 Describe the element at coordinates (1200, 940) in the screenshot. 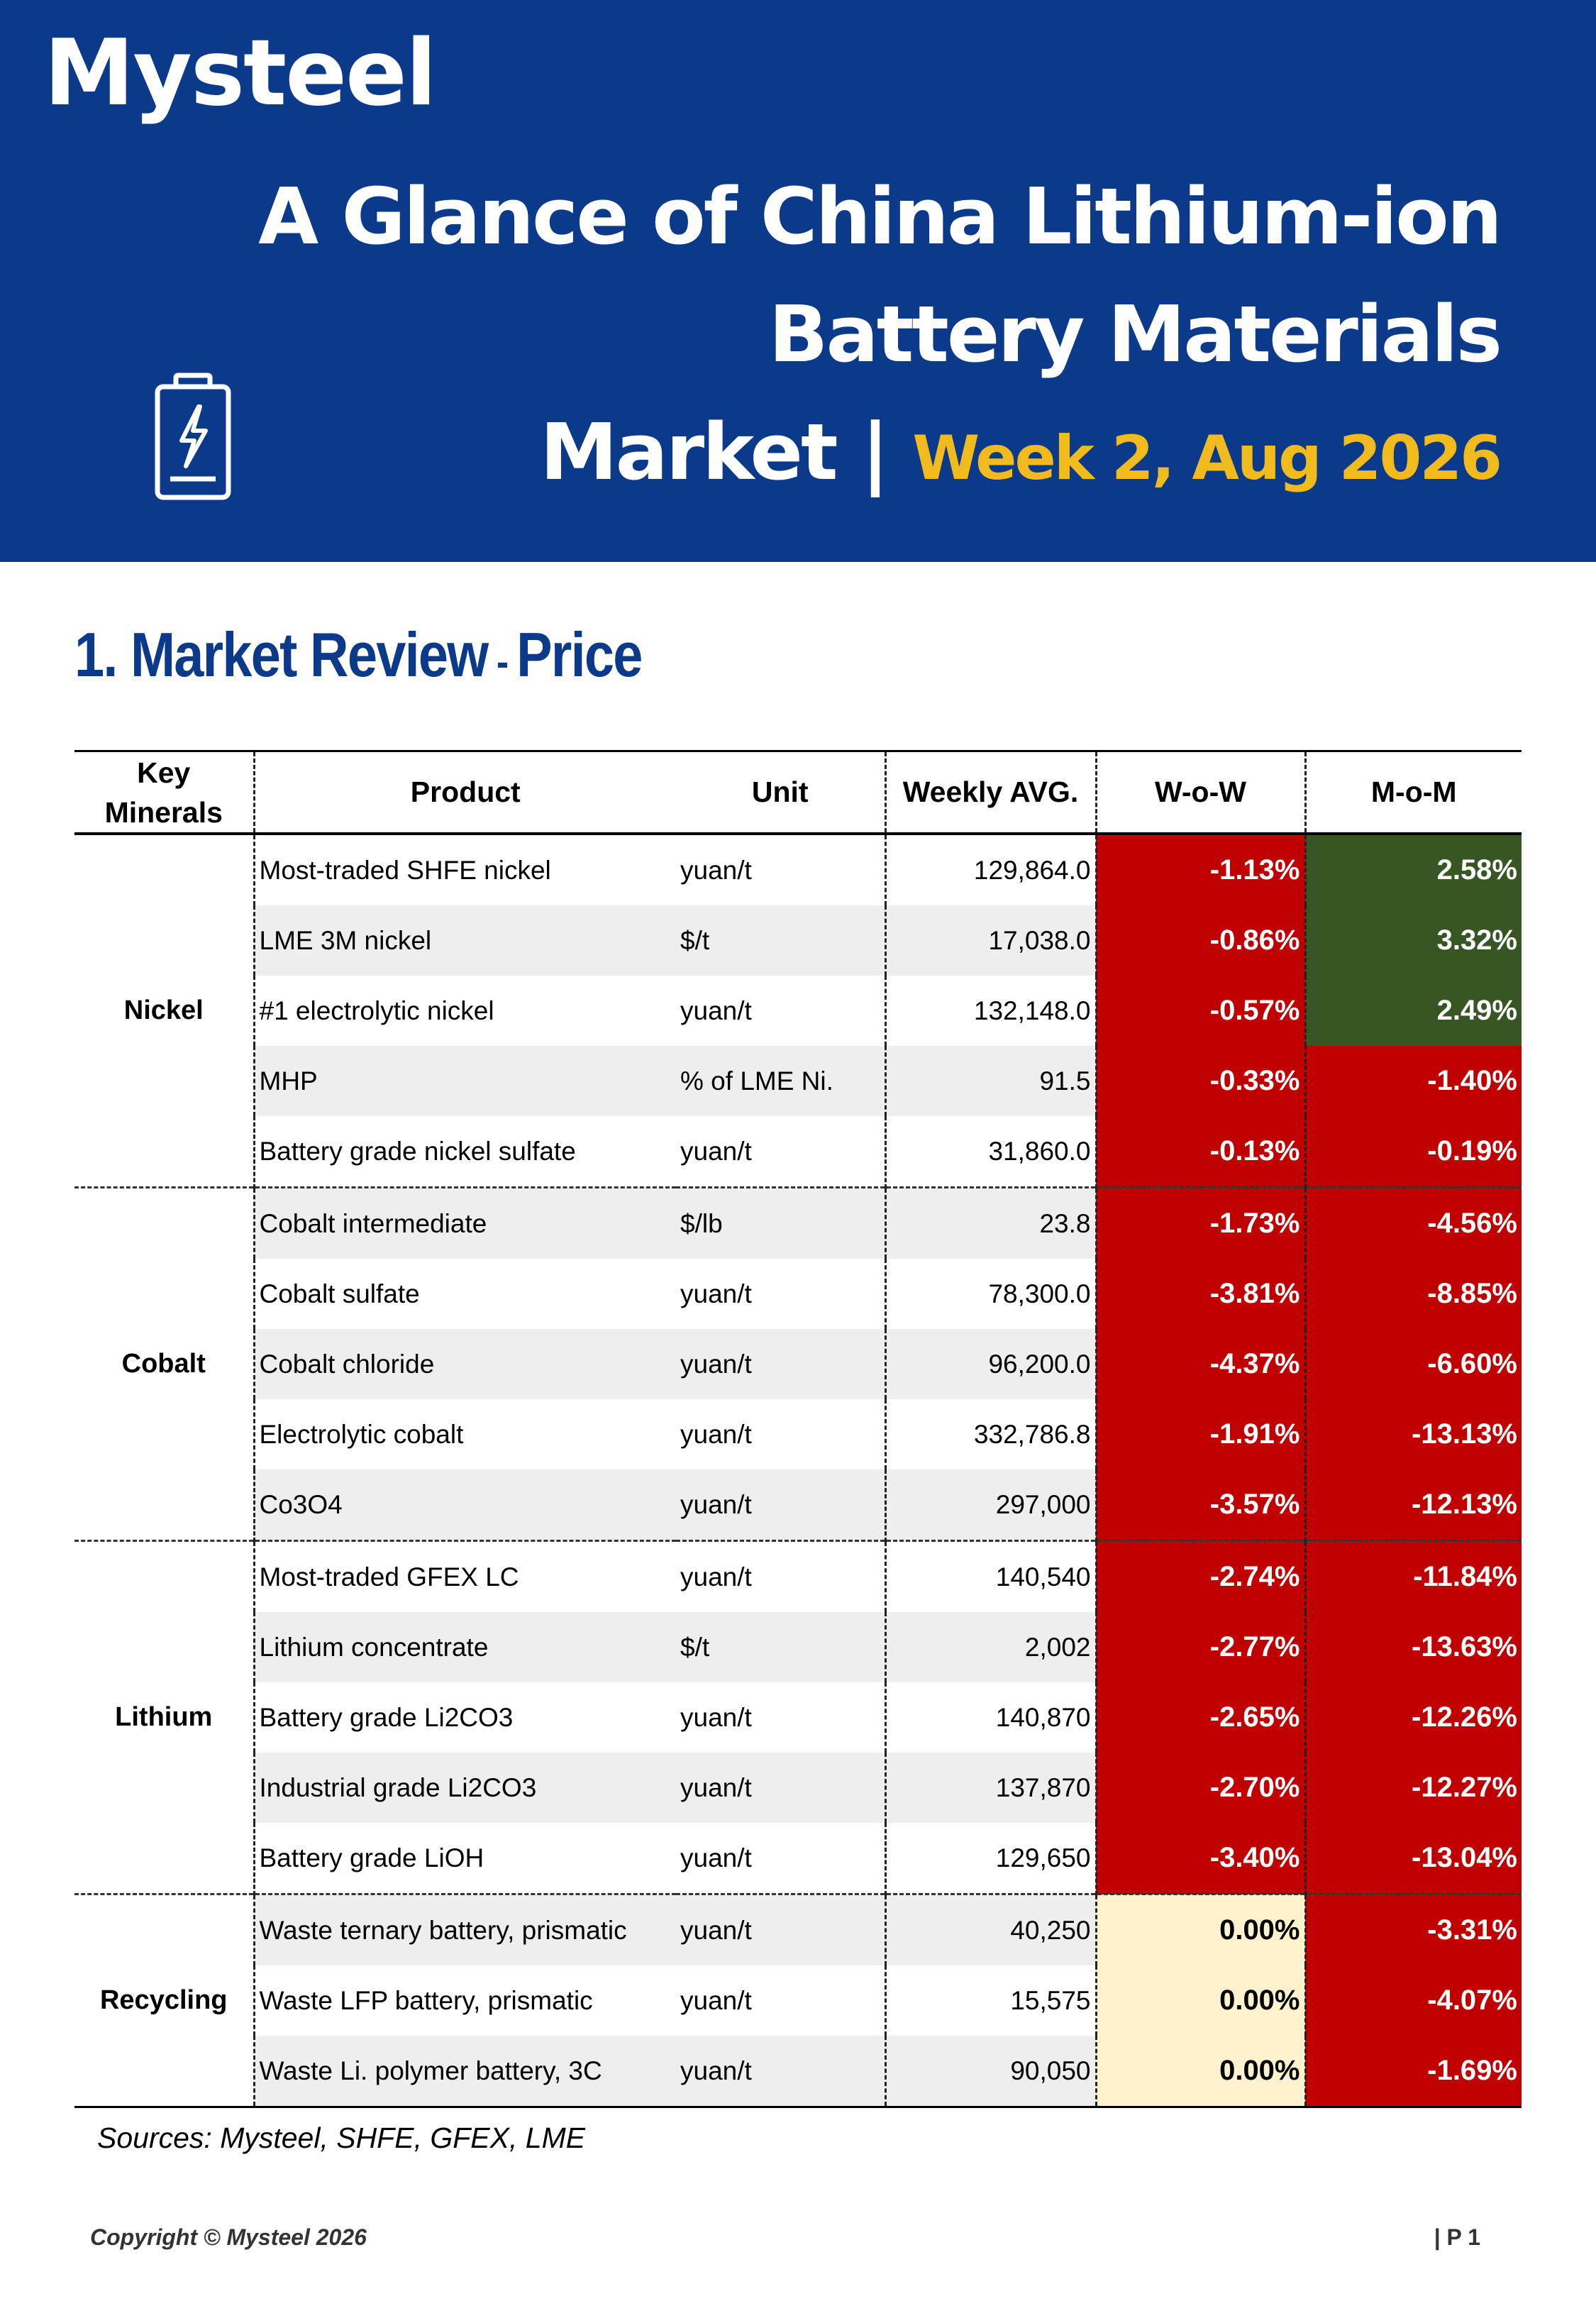

I see `wow-change: -0.86%` at that location.